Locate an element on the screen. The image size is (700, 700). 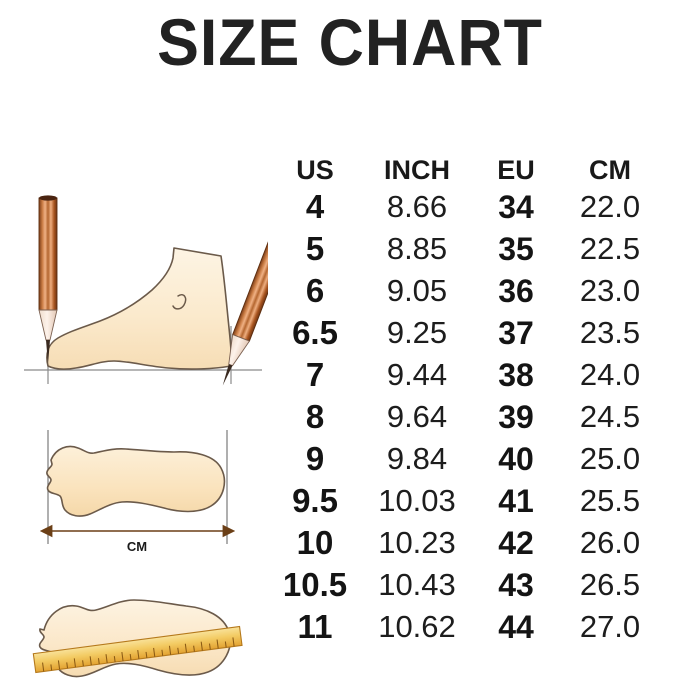
footprint-with-tape-measure-icon is located at coordinates (143, 637).